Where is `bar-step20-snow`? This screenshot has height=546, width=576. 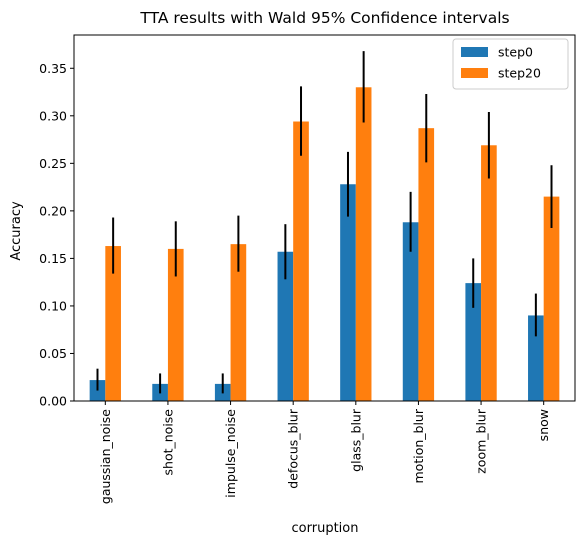 bar-step20-snow is located at coordinates (551, 298).